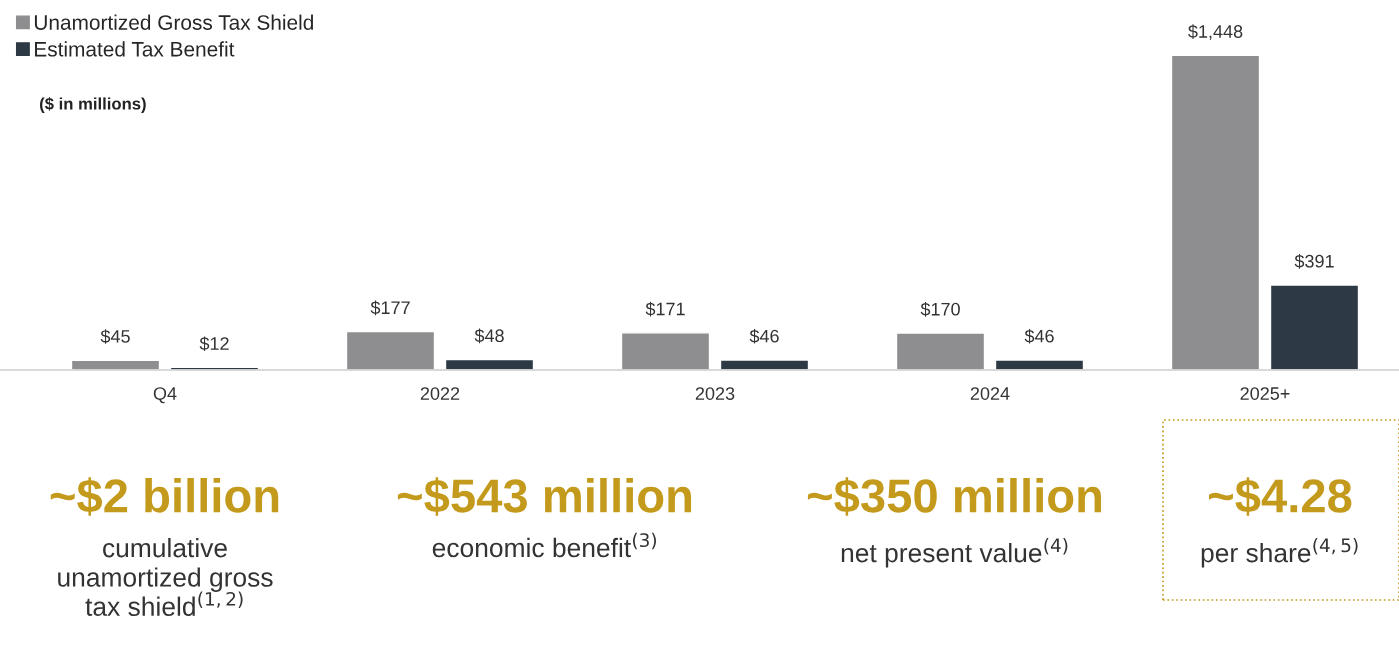  What do you see at coordinates (440, 393) in the screenshot?
I see `x-tick-label: 2022` at bounding box center [440, 393].